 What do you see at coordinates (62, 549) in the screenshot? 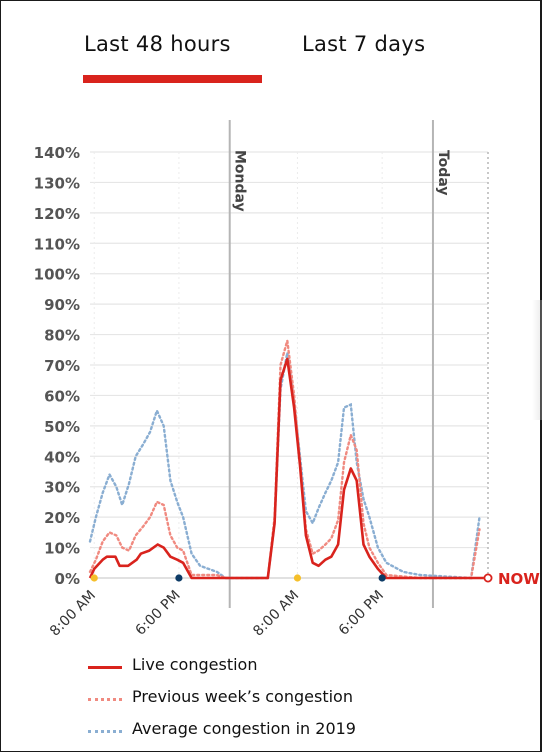
I see `y-tick-label: 10%` at bounding box center [62, 549].